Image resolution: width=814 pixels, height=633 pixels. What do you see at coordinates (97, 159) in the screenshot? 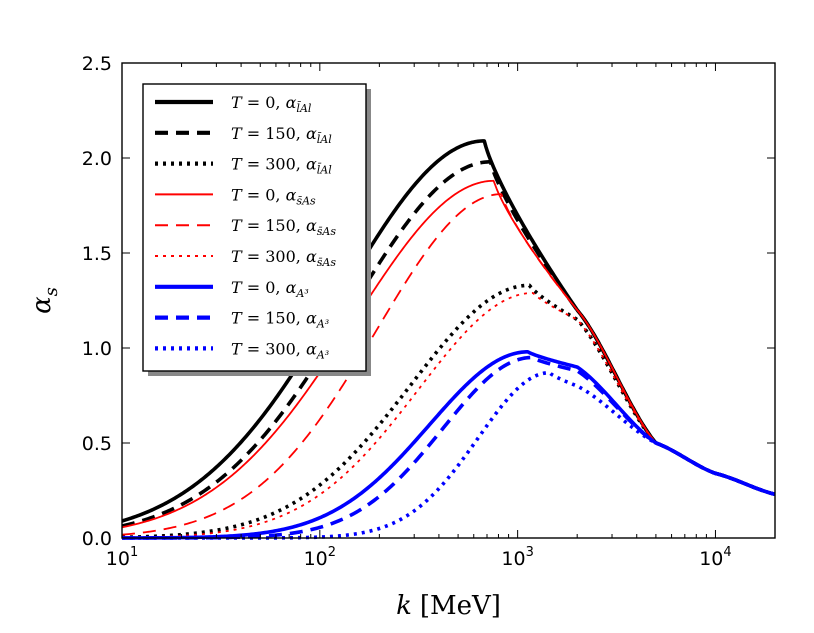
I see `y-tick-label: 2.0` at bounding box center [97, 159].